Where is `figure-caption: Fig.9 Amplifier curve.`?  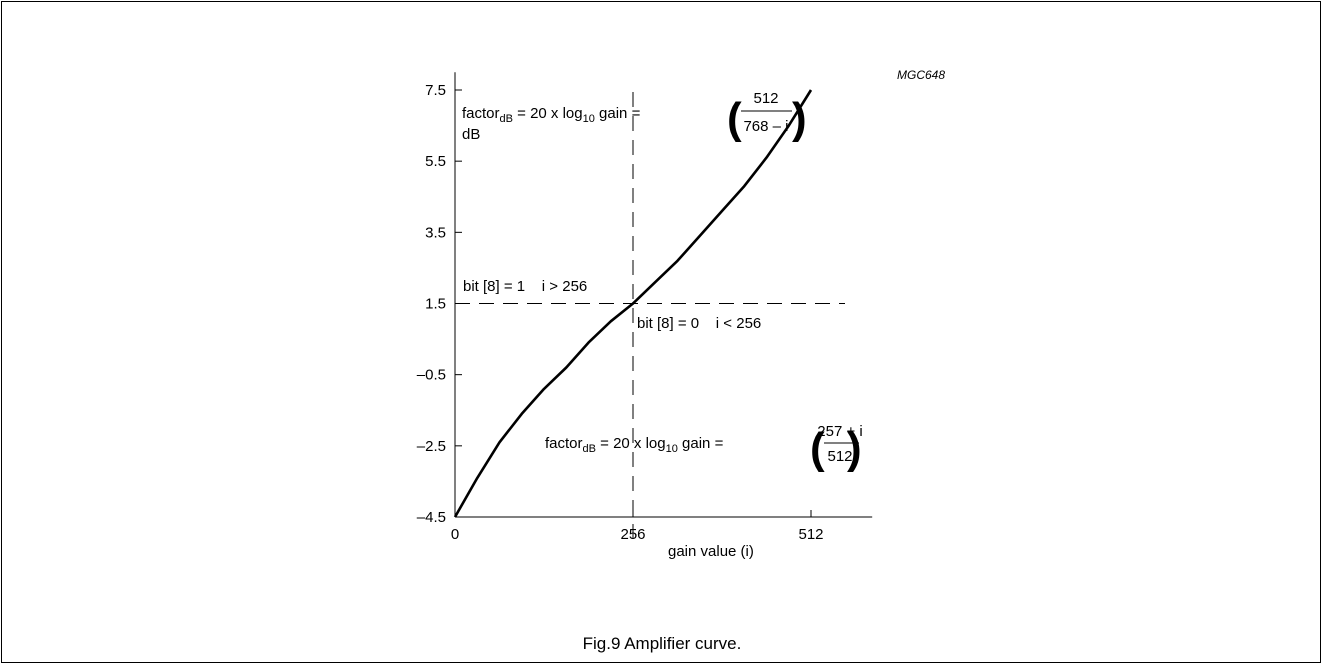 figure-caption: Fig.9 Amplifier curve. is located at coordinates (662, 643).